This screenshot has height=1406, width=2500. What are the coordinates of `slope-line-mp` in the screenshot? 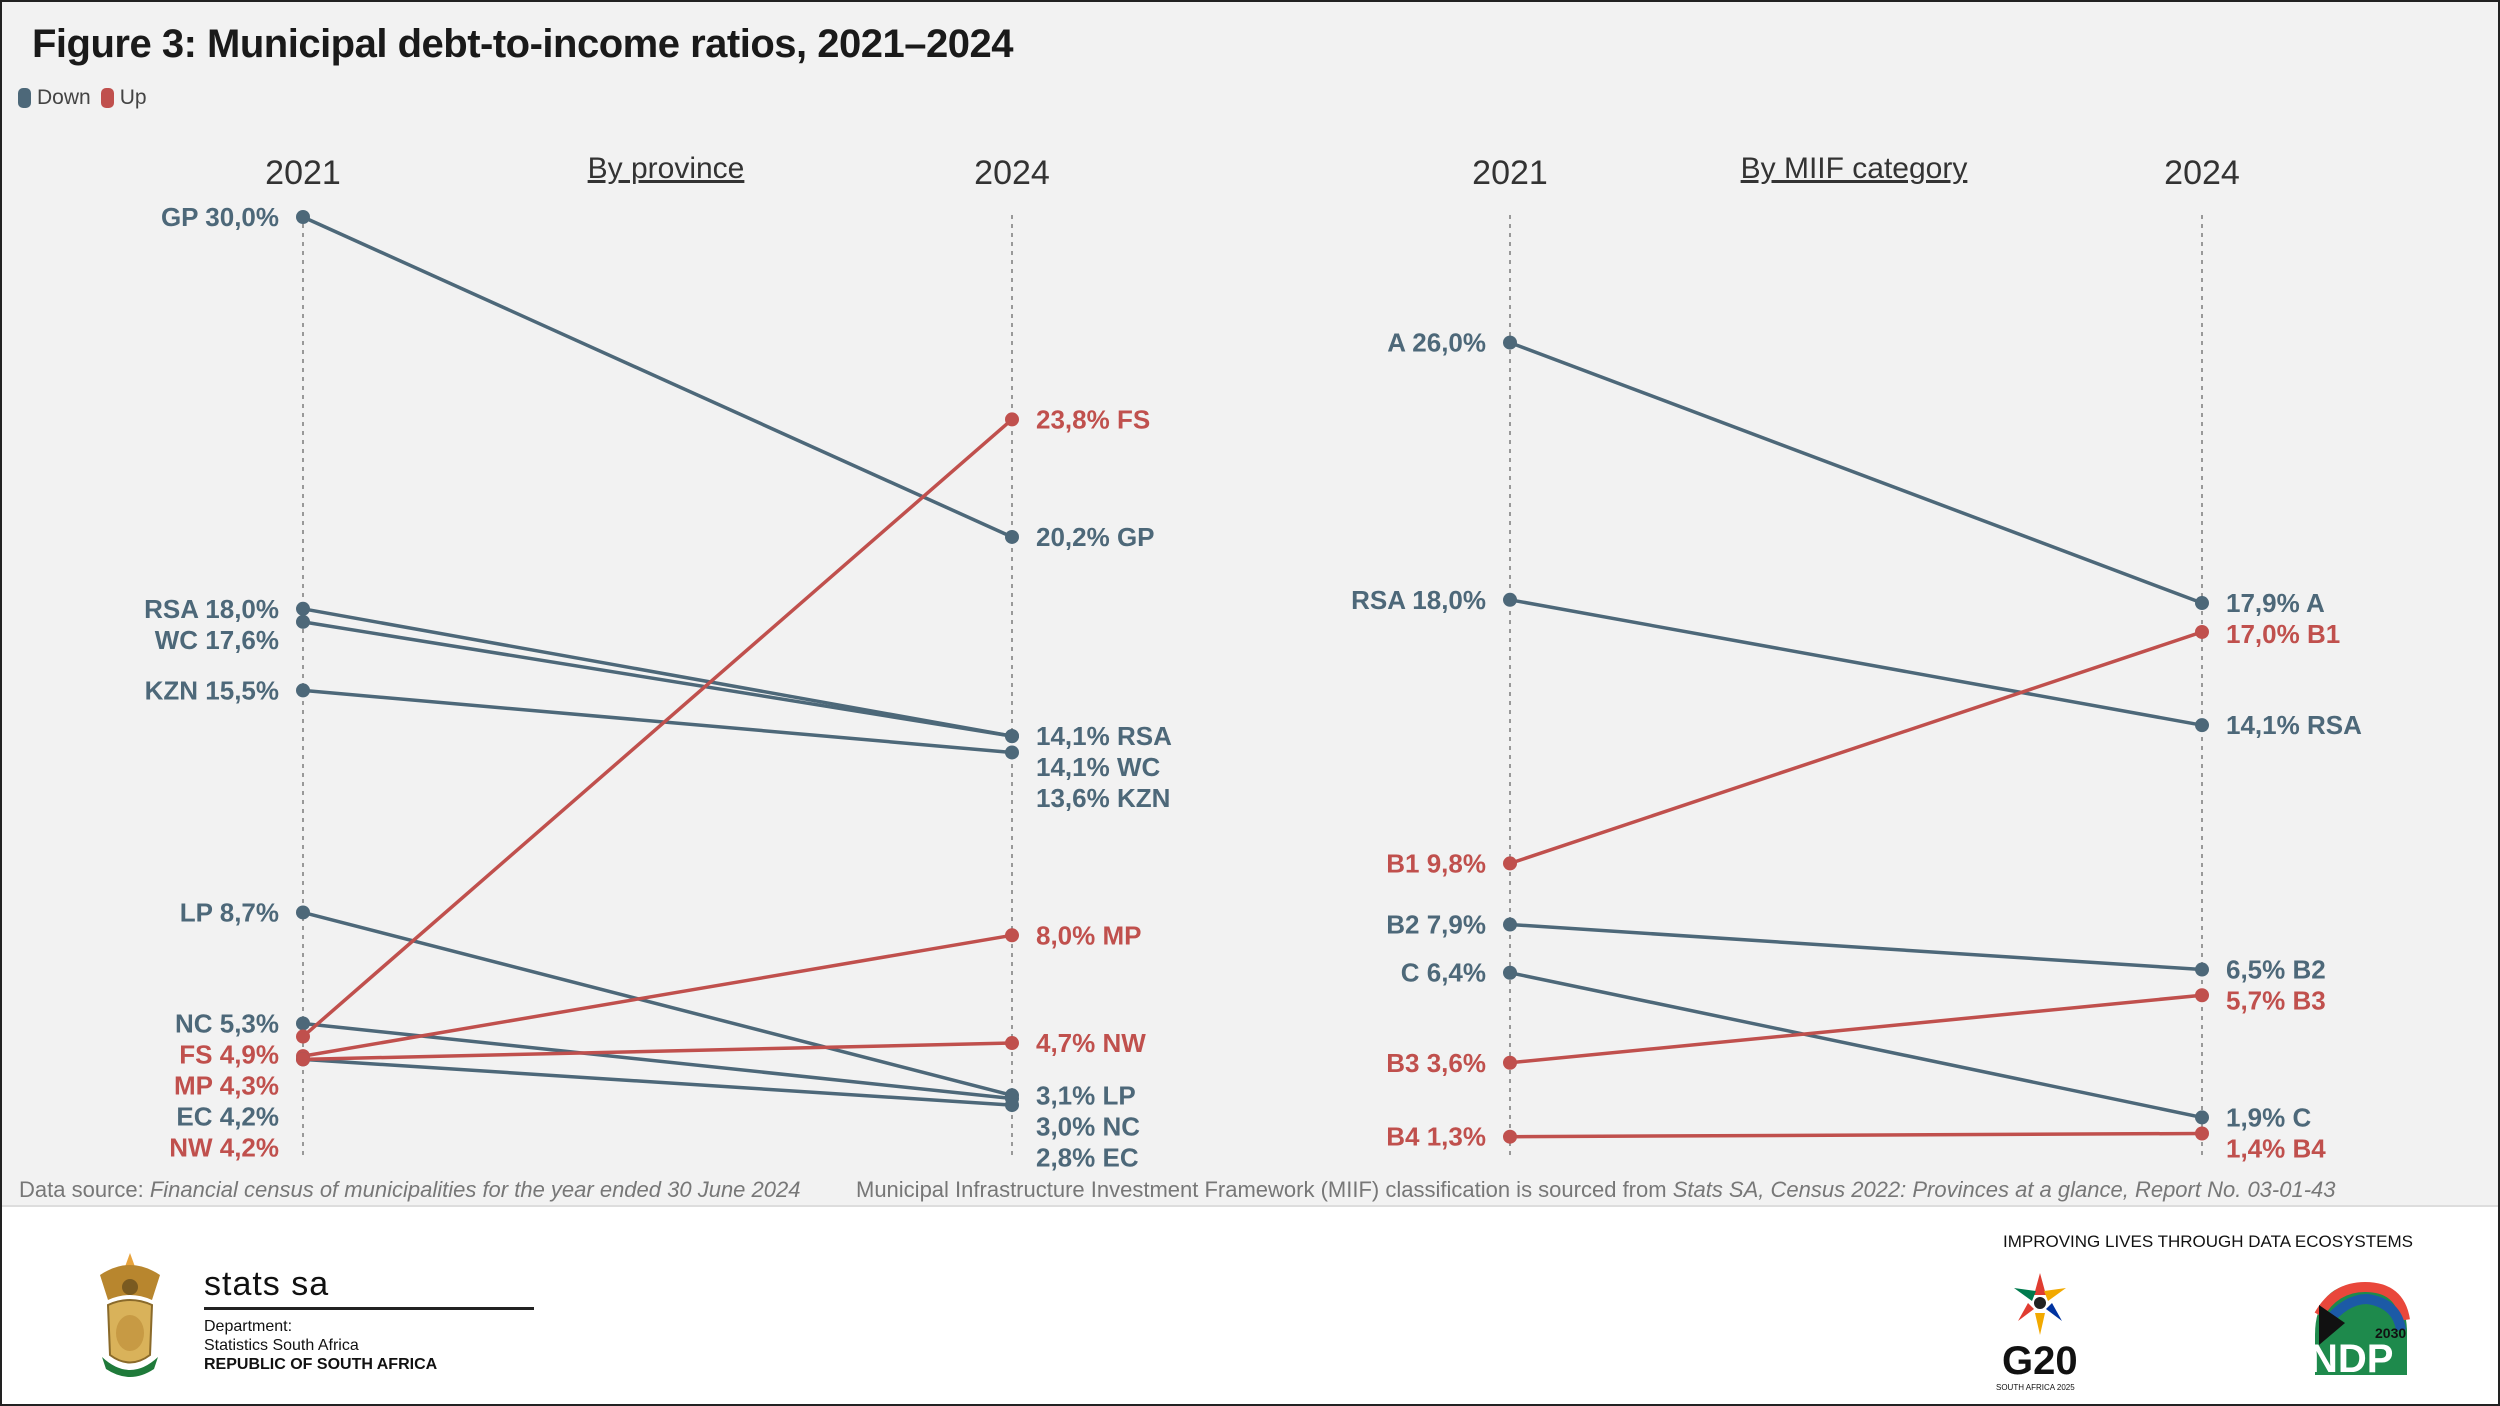 It's located at (657, 995).